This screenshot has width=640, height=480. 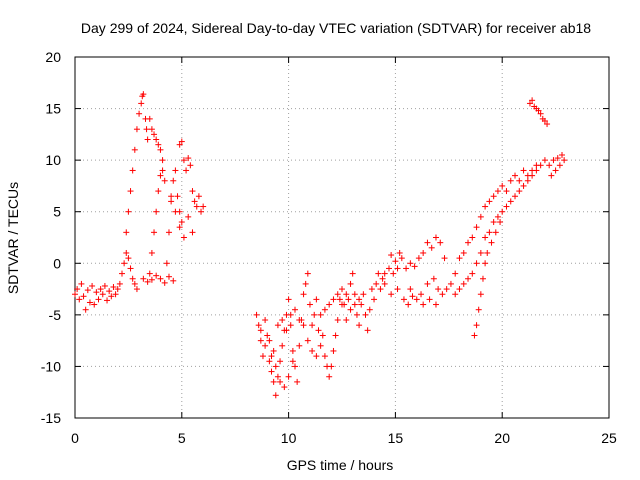 What do you see at coordinates (53, 57) in the screenshot?
I see `y-tick-label: 20` at bounding box center [53, 57].